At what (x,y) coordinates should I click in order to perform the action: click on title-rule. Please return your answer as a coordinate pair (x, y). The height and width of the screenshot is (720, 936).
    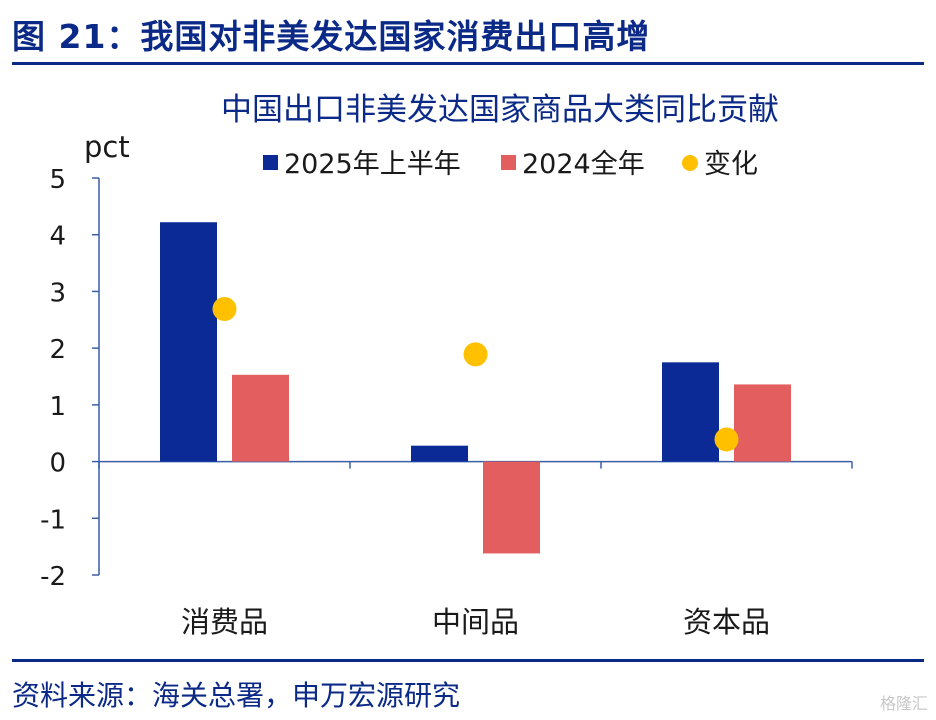
    Looking at the image, I should click on (468, 63).